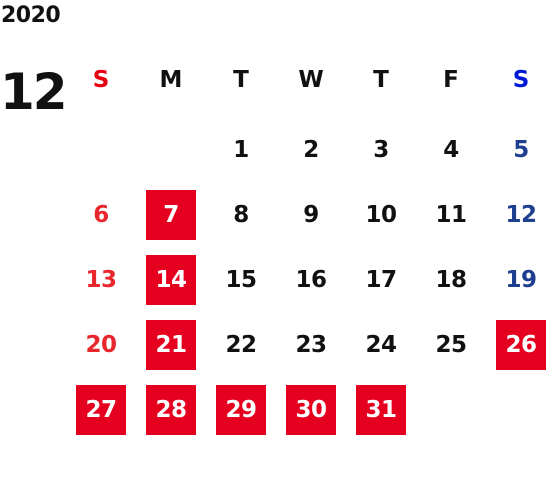 The height and width of the screenshot is (503, 548). What do you see at coordinates (31, 15) in the screenshot?
I see `year-label: 2020` at bounding box center [31, 15].